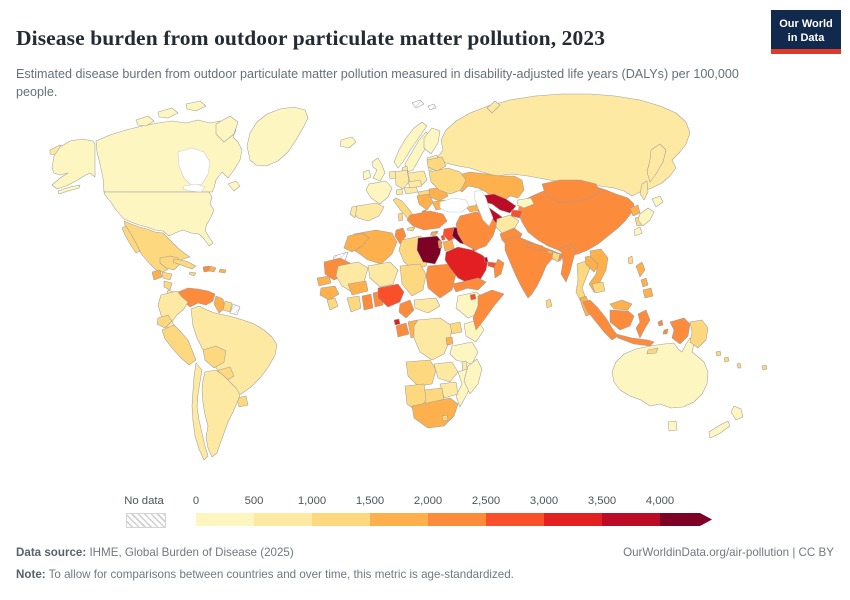 The image size is (850, 600). Describe the element at coordinates (556, 257) in the screenshot. I see `country-bangladesh` at that location.